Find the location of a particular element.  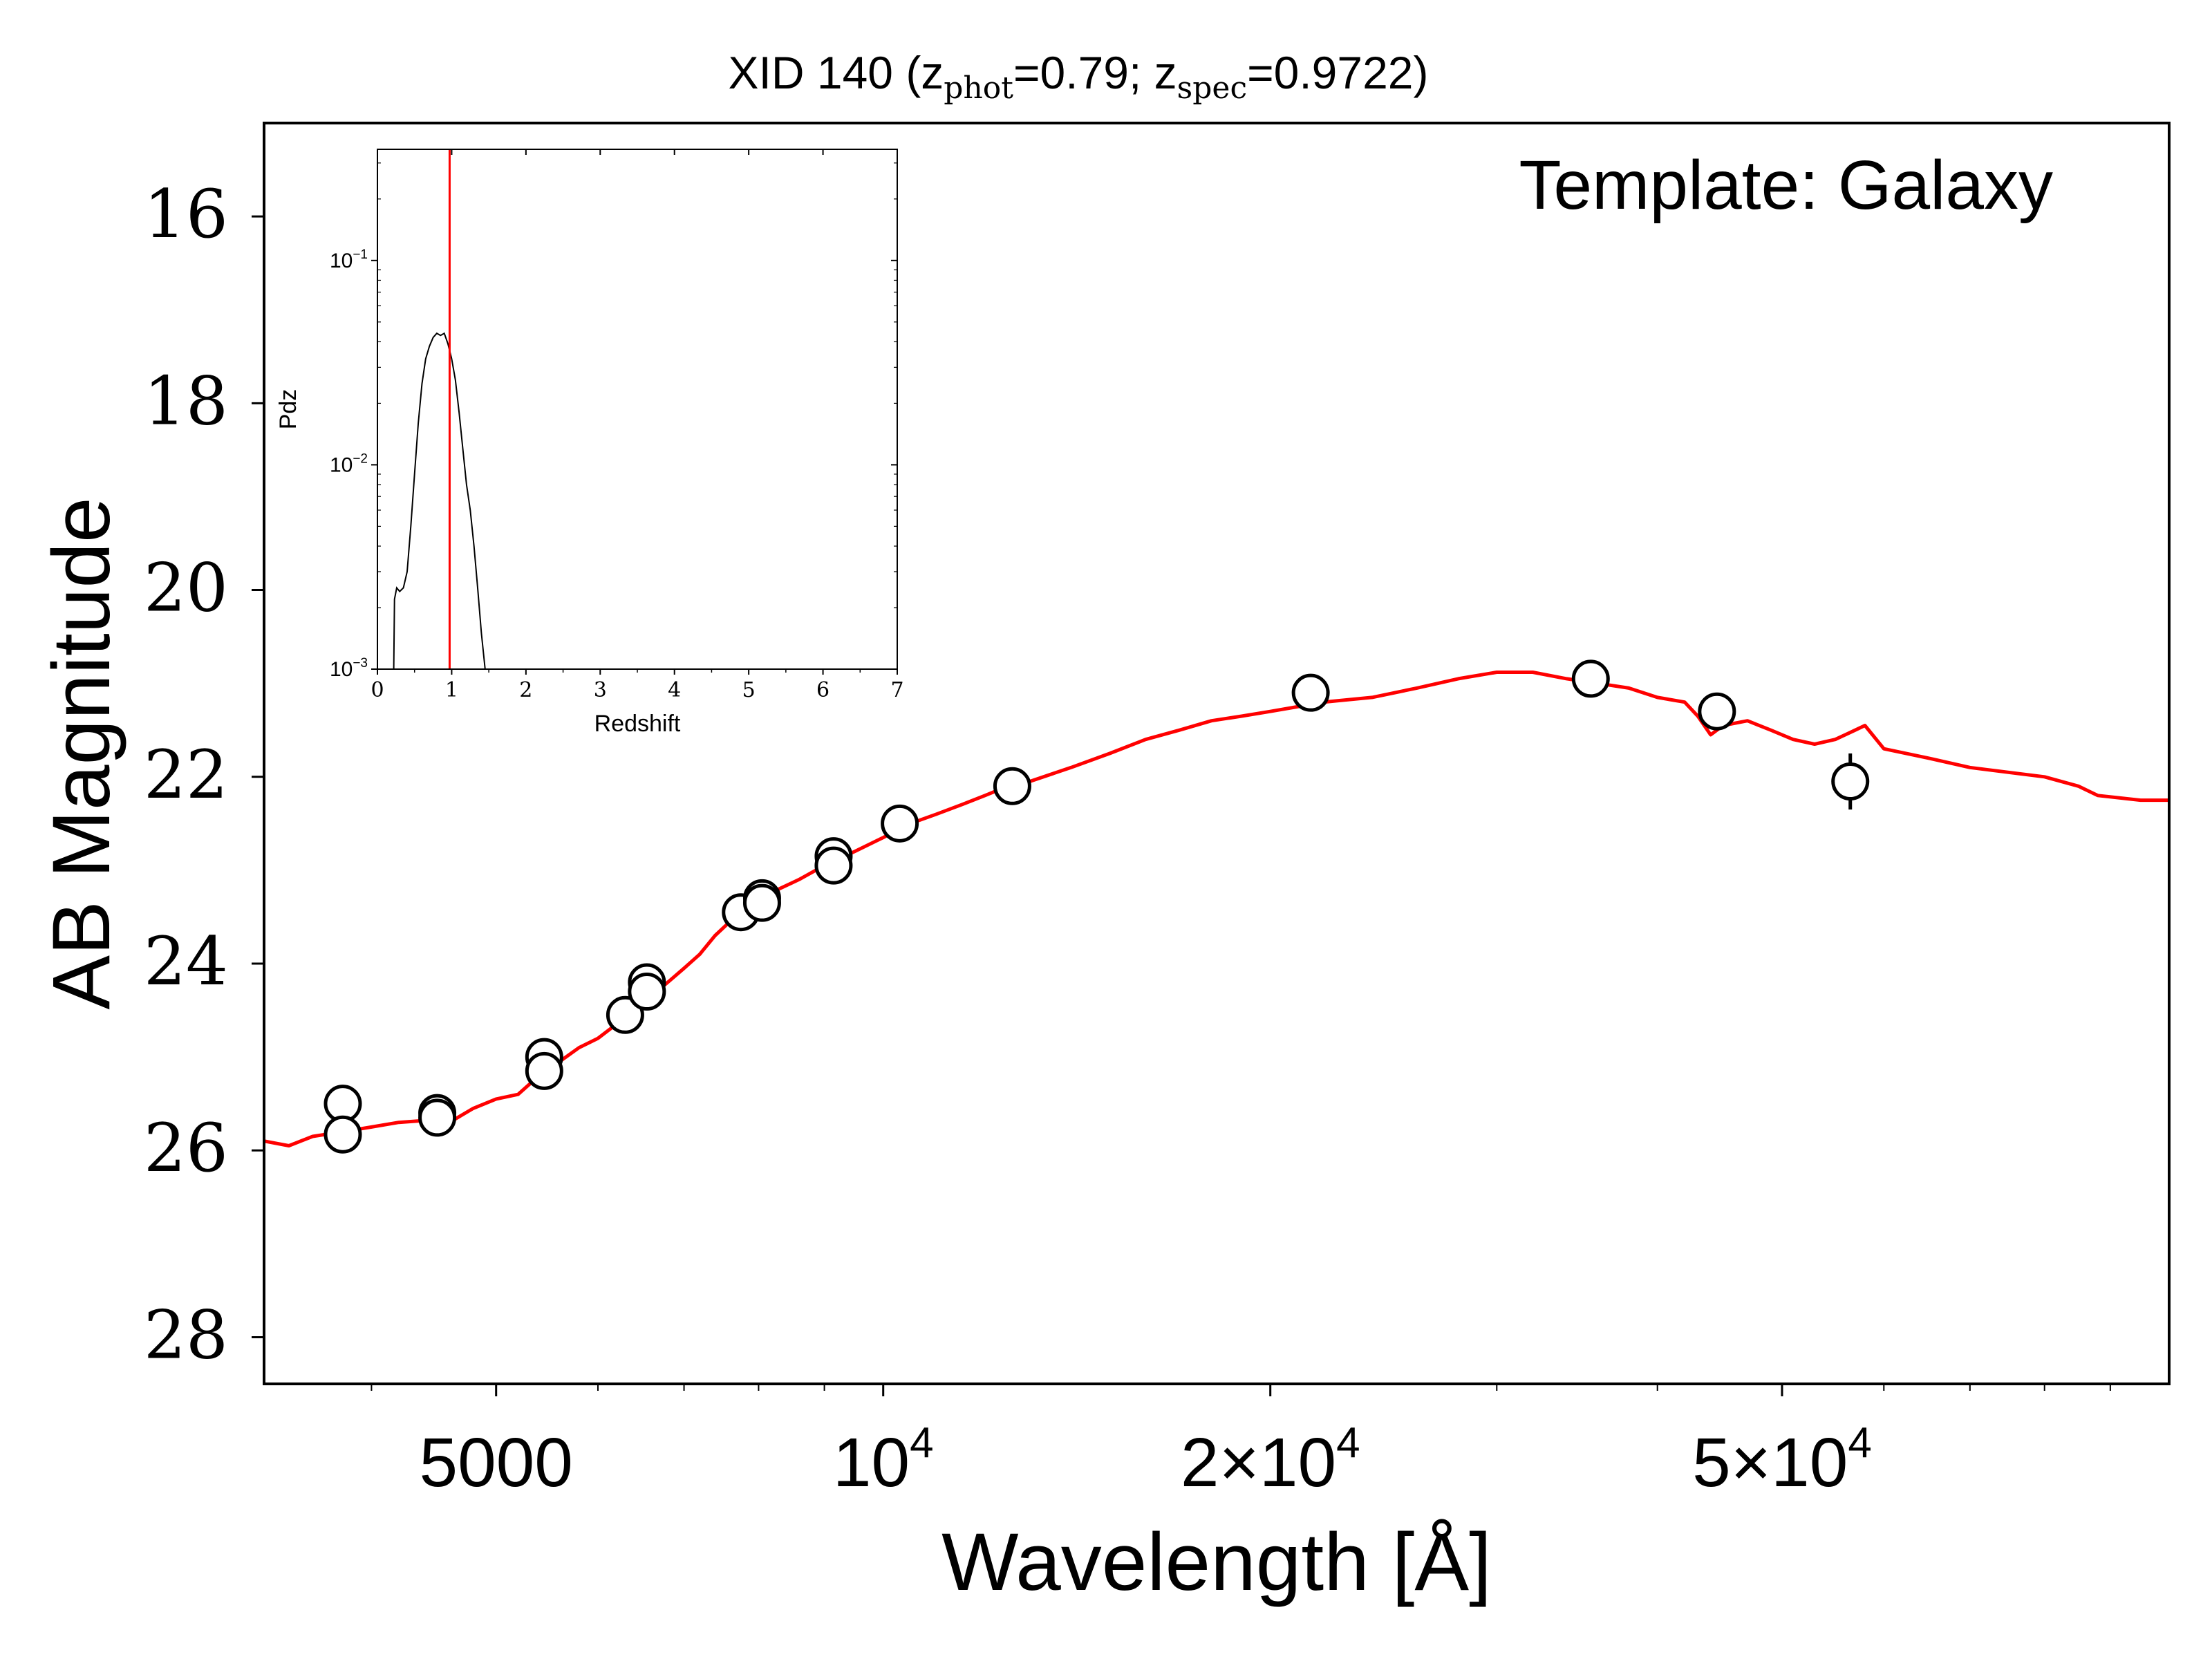

x-tick-label: 104 is located at coordinates (883, 1460).